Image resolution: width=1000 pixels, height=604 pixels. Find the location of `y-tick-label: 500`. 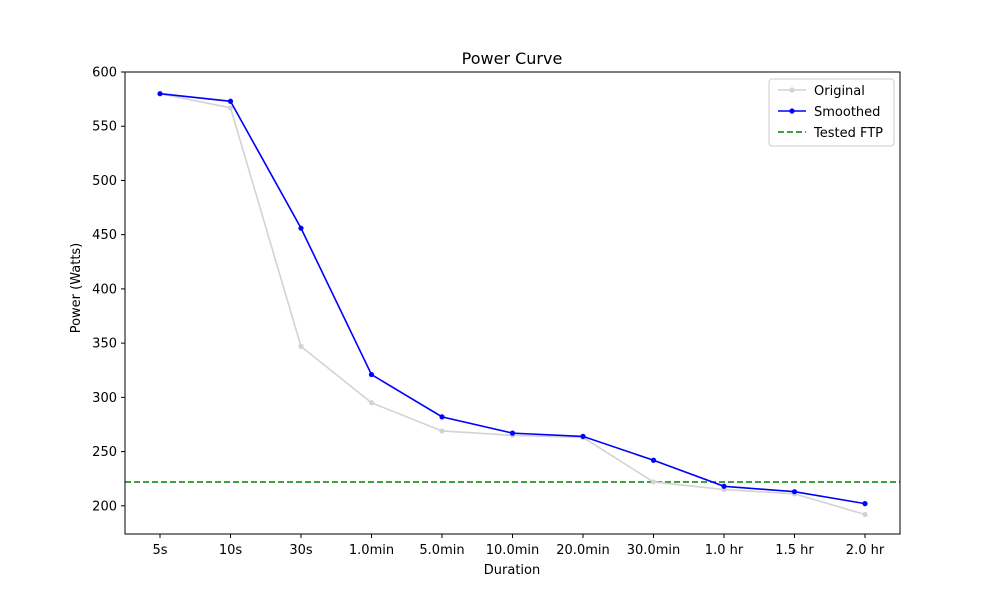

y-tick-label: 500 is located at coordinates (104, 181).